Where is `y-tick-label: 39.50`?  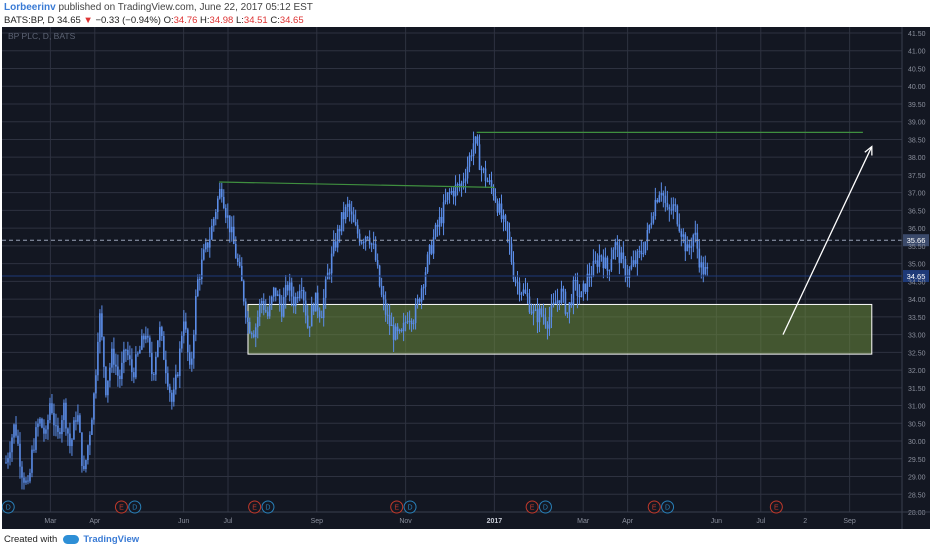
y-tick-label: 39.50 is located at coordinates (917, 105).